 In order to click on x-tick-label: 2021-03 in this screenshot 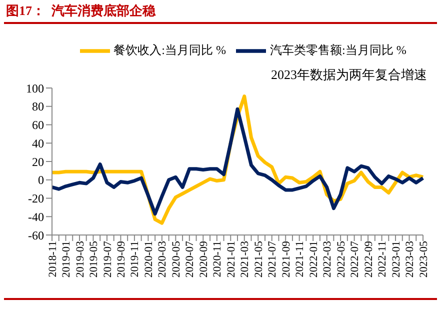, I will do `click(245, 259)`.